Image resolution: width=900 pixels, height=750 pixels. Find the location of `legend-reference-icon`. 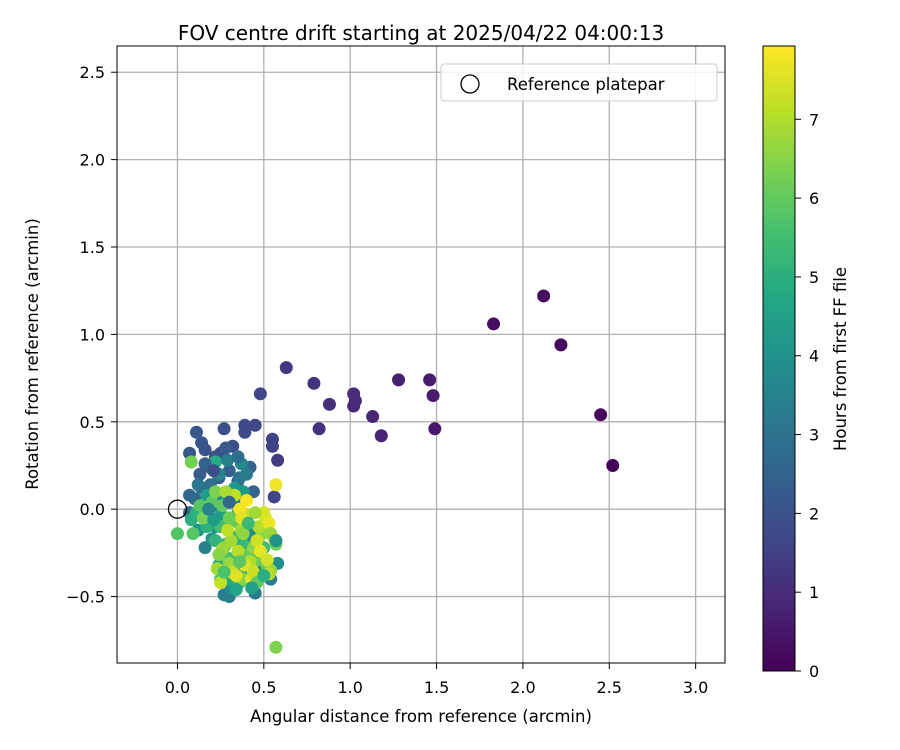

legend-reference-icon is located at coordinates (470, 84).